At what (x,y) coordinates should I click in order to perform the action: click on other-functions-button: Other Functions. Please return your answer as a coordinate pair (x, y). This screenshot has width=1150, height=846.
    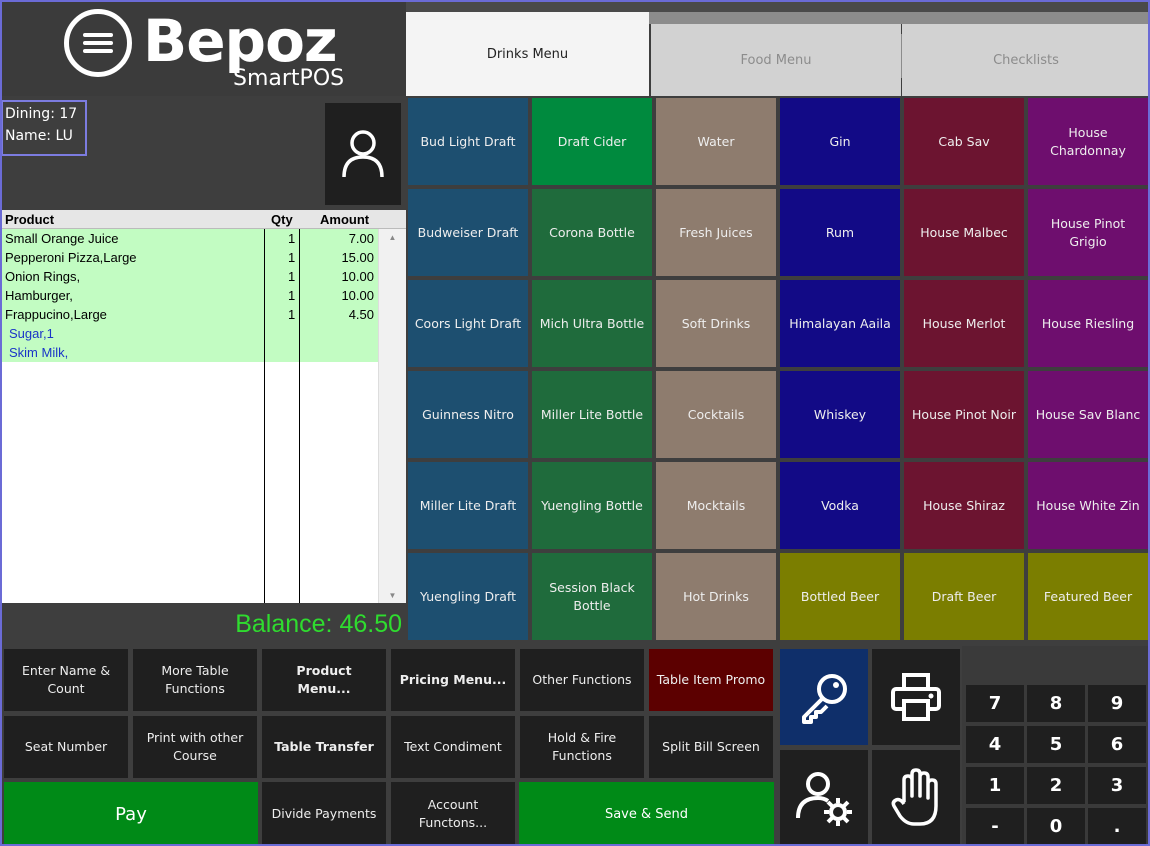
    Looking at the image, I should click on (582, 680).